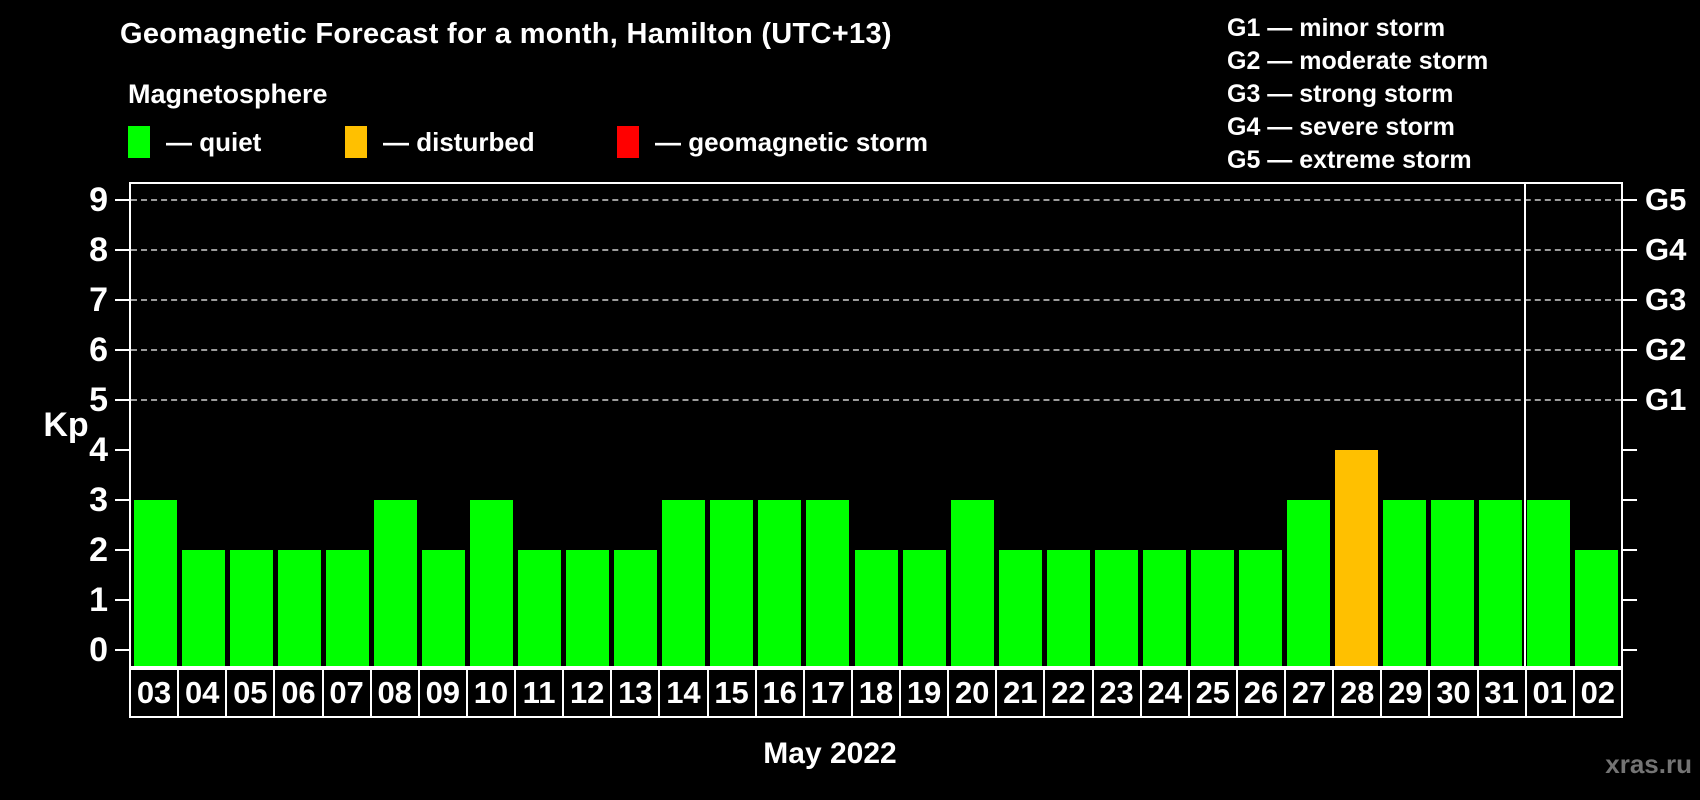 The height and width of the screenshot is (800, 1700). What do you see at coordinates (1666, 299) in the screenshot?
I see `right-axis-label-G3: G3` at bounding box center [1666, 299].